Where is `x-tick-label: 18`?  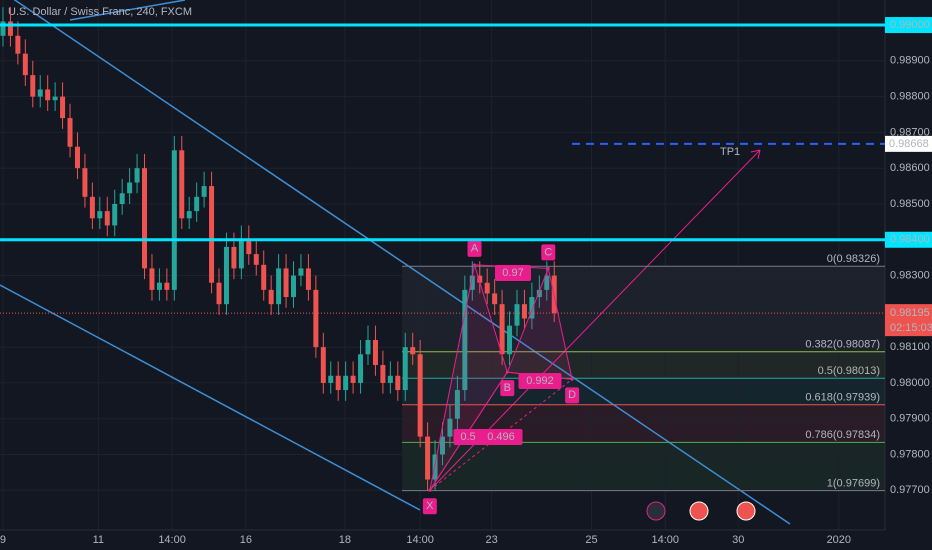
x-tick-label: 18 is located at coordinates (345, 540).